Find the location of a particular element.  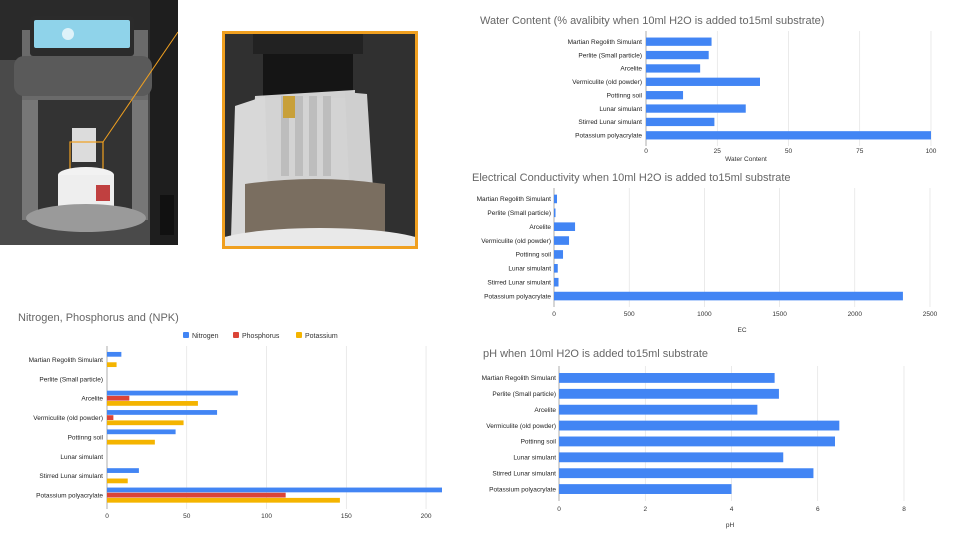

bar-vermiculite-old-powder-nitrogen is located at coordinates (162, 412).